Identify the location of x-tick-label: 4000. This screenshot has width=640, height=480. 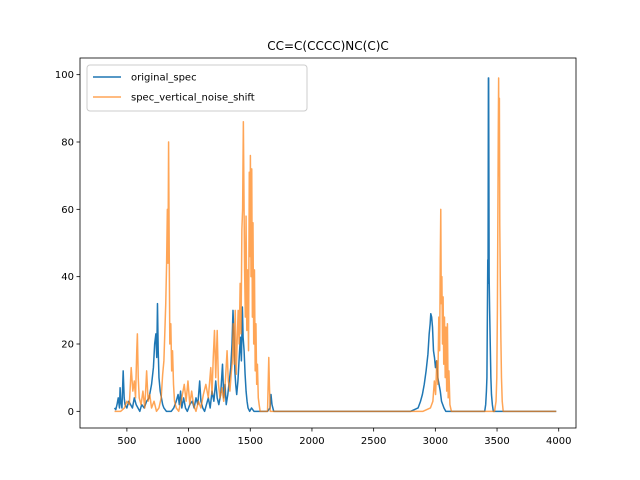
(558, 441).